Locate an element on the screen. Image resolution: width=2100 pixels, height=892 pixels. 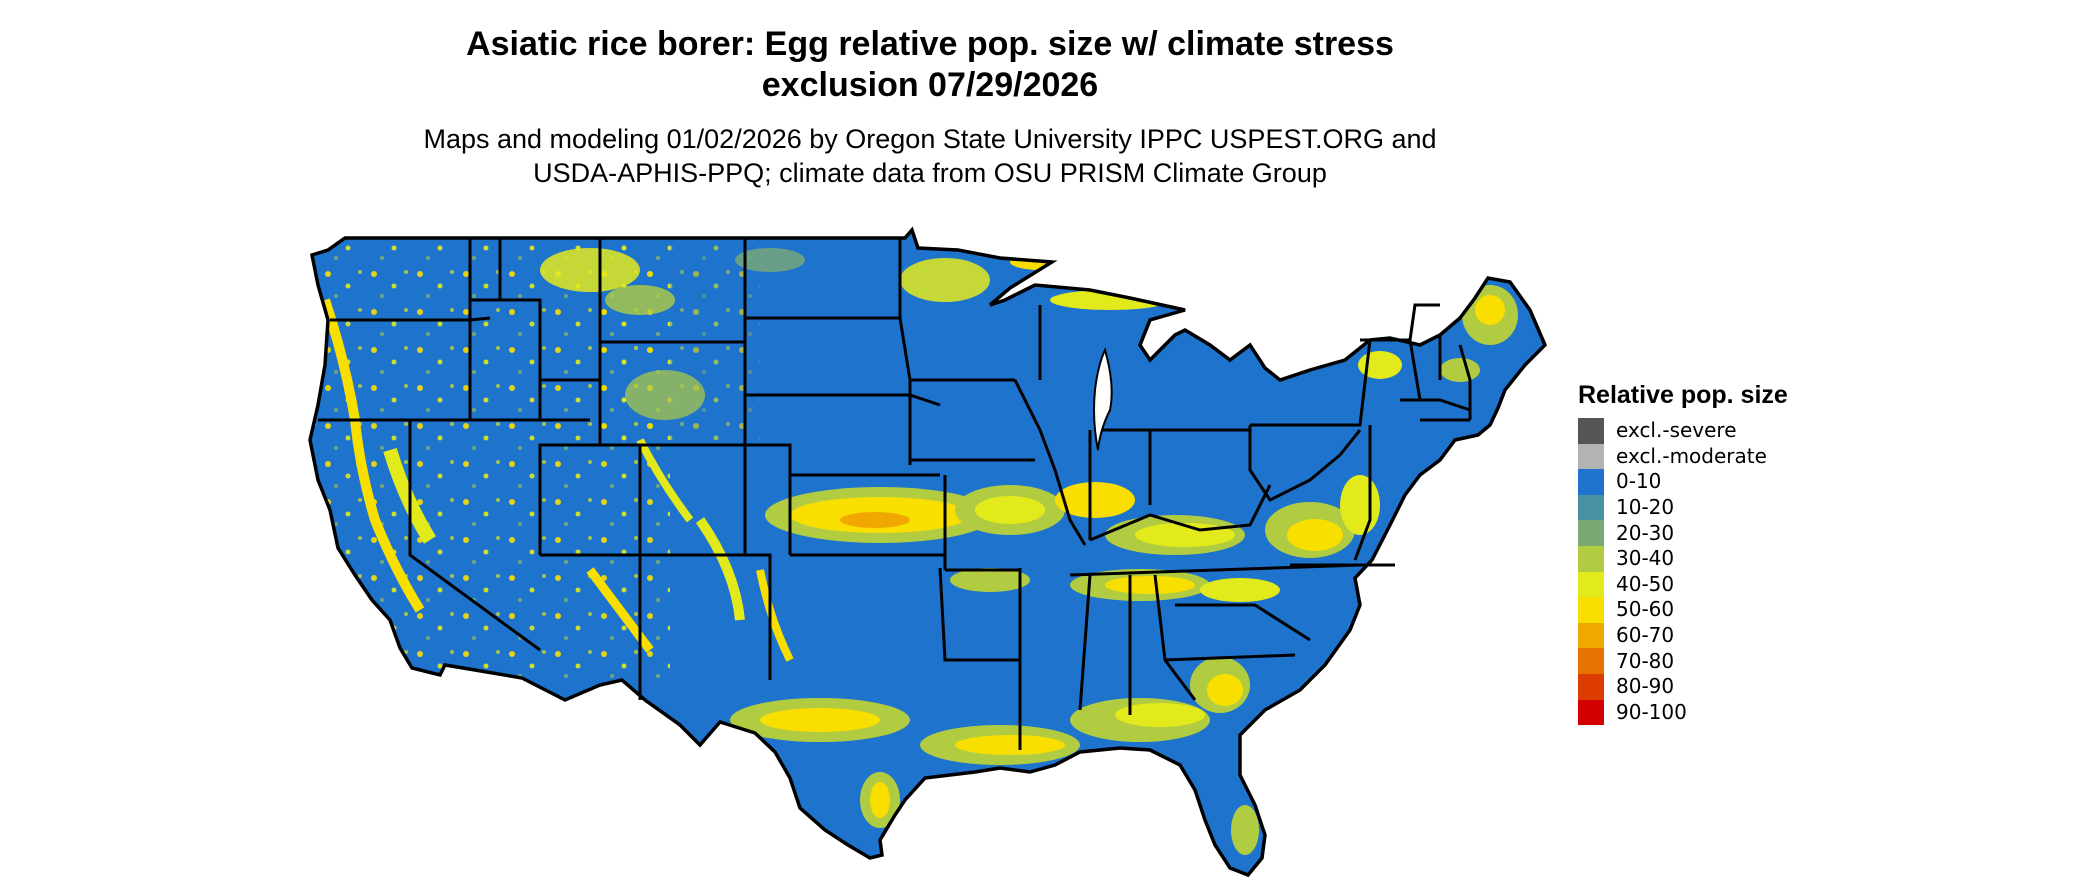
legend-label: 10-20 is located at coordinates (1645, 507).